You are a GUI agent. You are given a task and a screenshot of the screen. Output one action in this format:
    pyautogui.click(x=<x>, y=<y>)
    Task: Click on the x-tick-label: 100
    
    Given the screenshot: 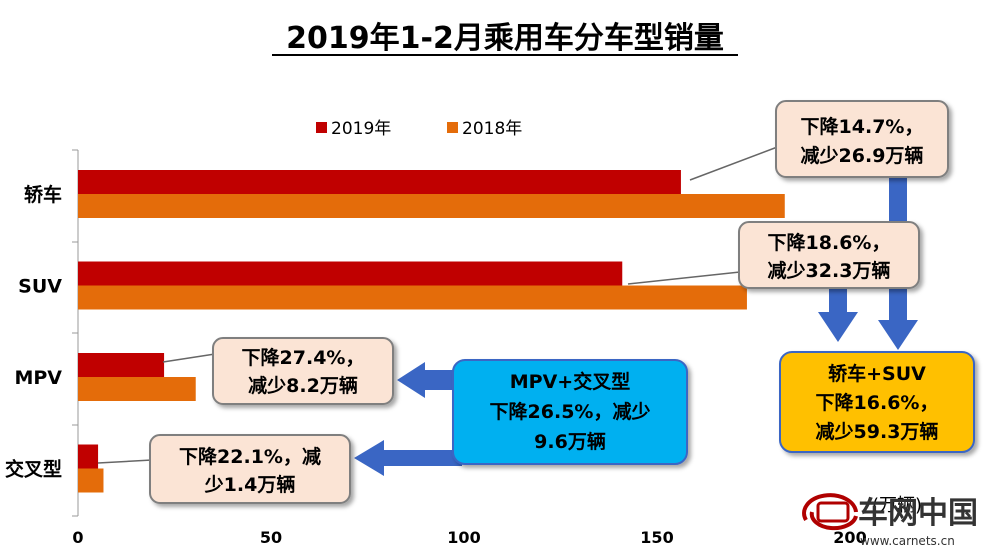 What is the action you would take?
    pyautogui.click(x=463, y=537)
    